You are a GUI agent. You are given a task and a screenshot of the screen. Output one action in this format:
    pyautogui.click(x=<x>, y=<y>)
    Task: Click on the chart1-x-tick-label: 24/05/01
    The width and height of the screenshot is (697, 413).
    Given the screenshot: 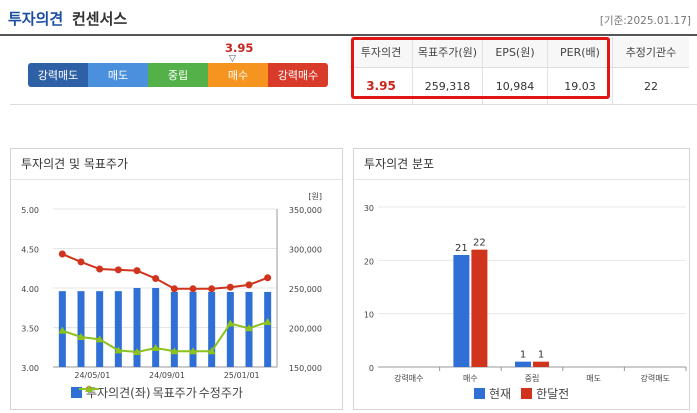 What is the action you would take?
    pyautogui.click(x=92, y=375)
    